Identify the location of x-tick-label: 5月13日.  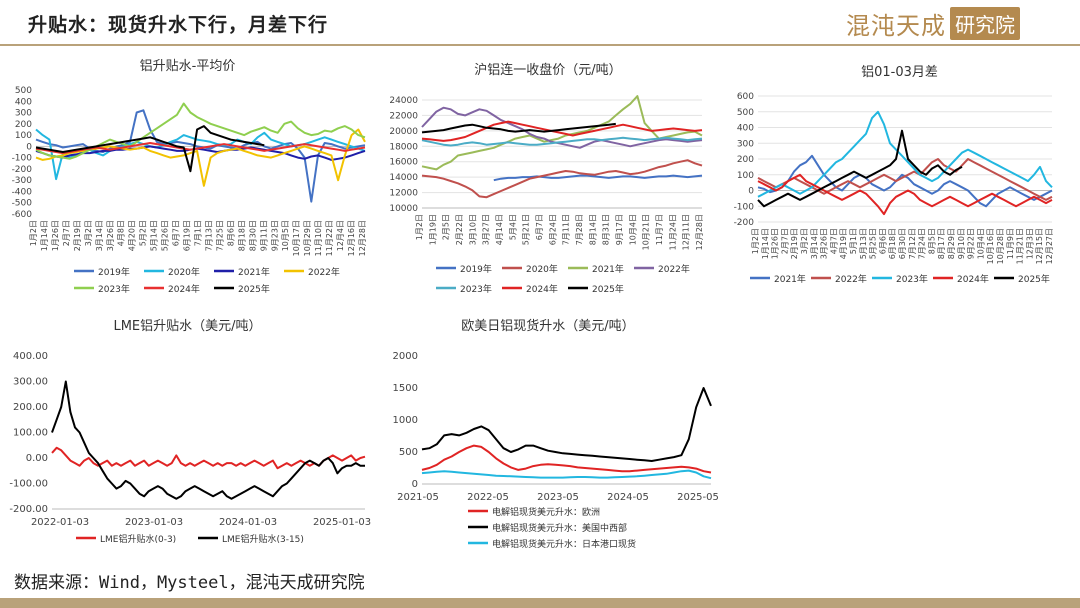
(863, 243).